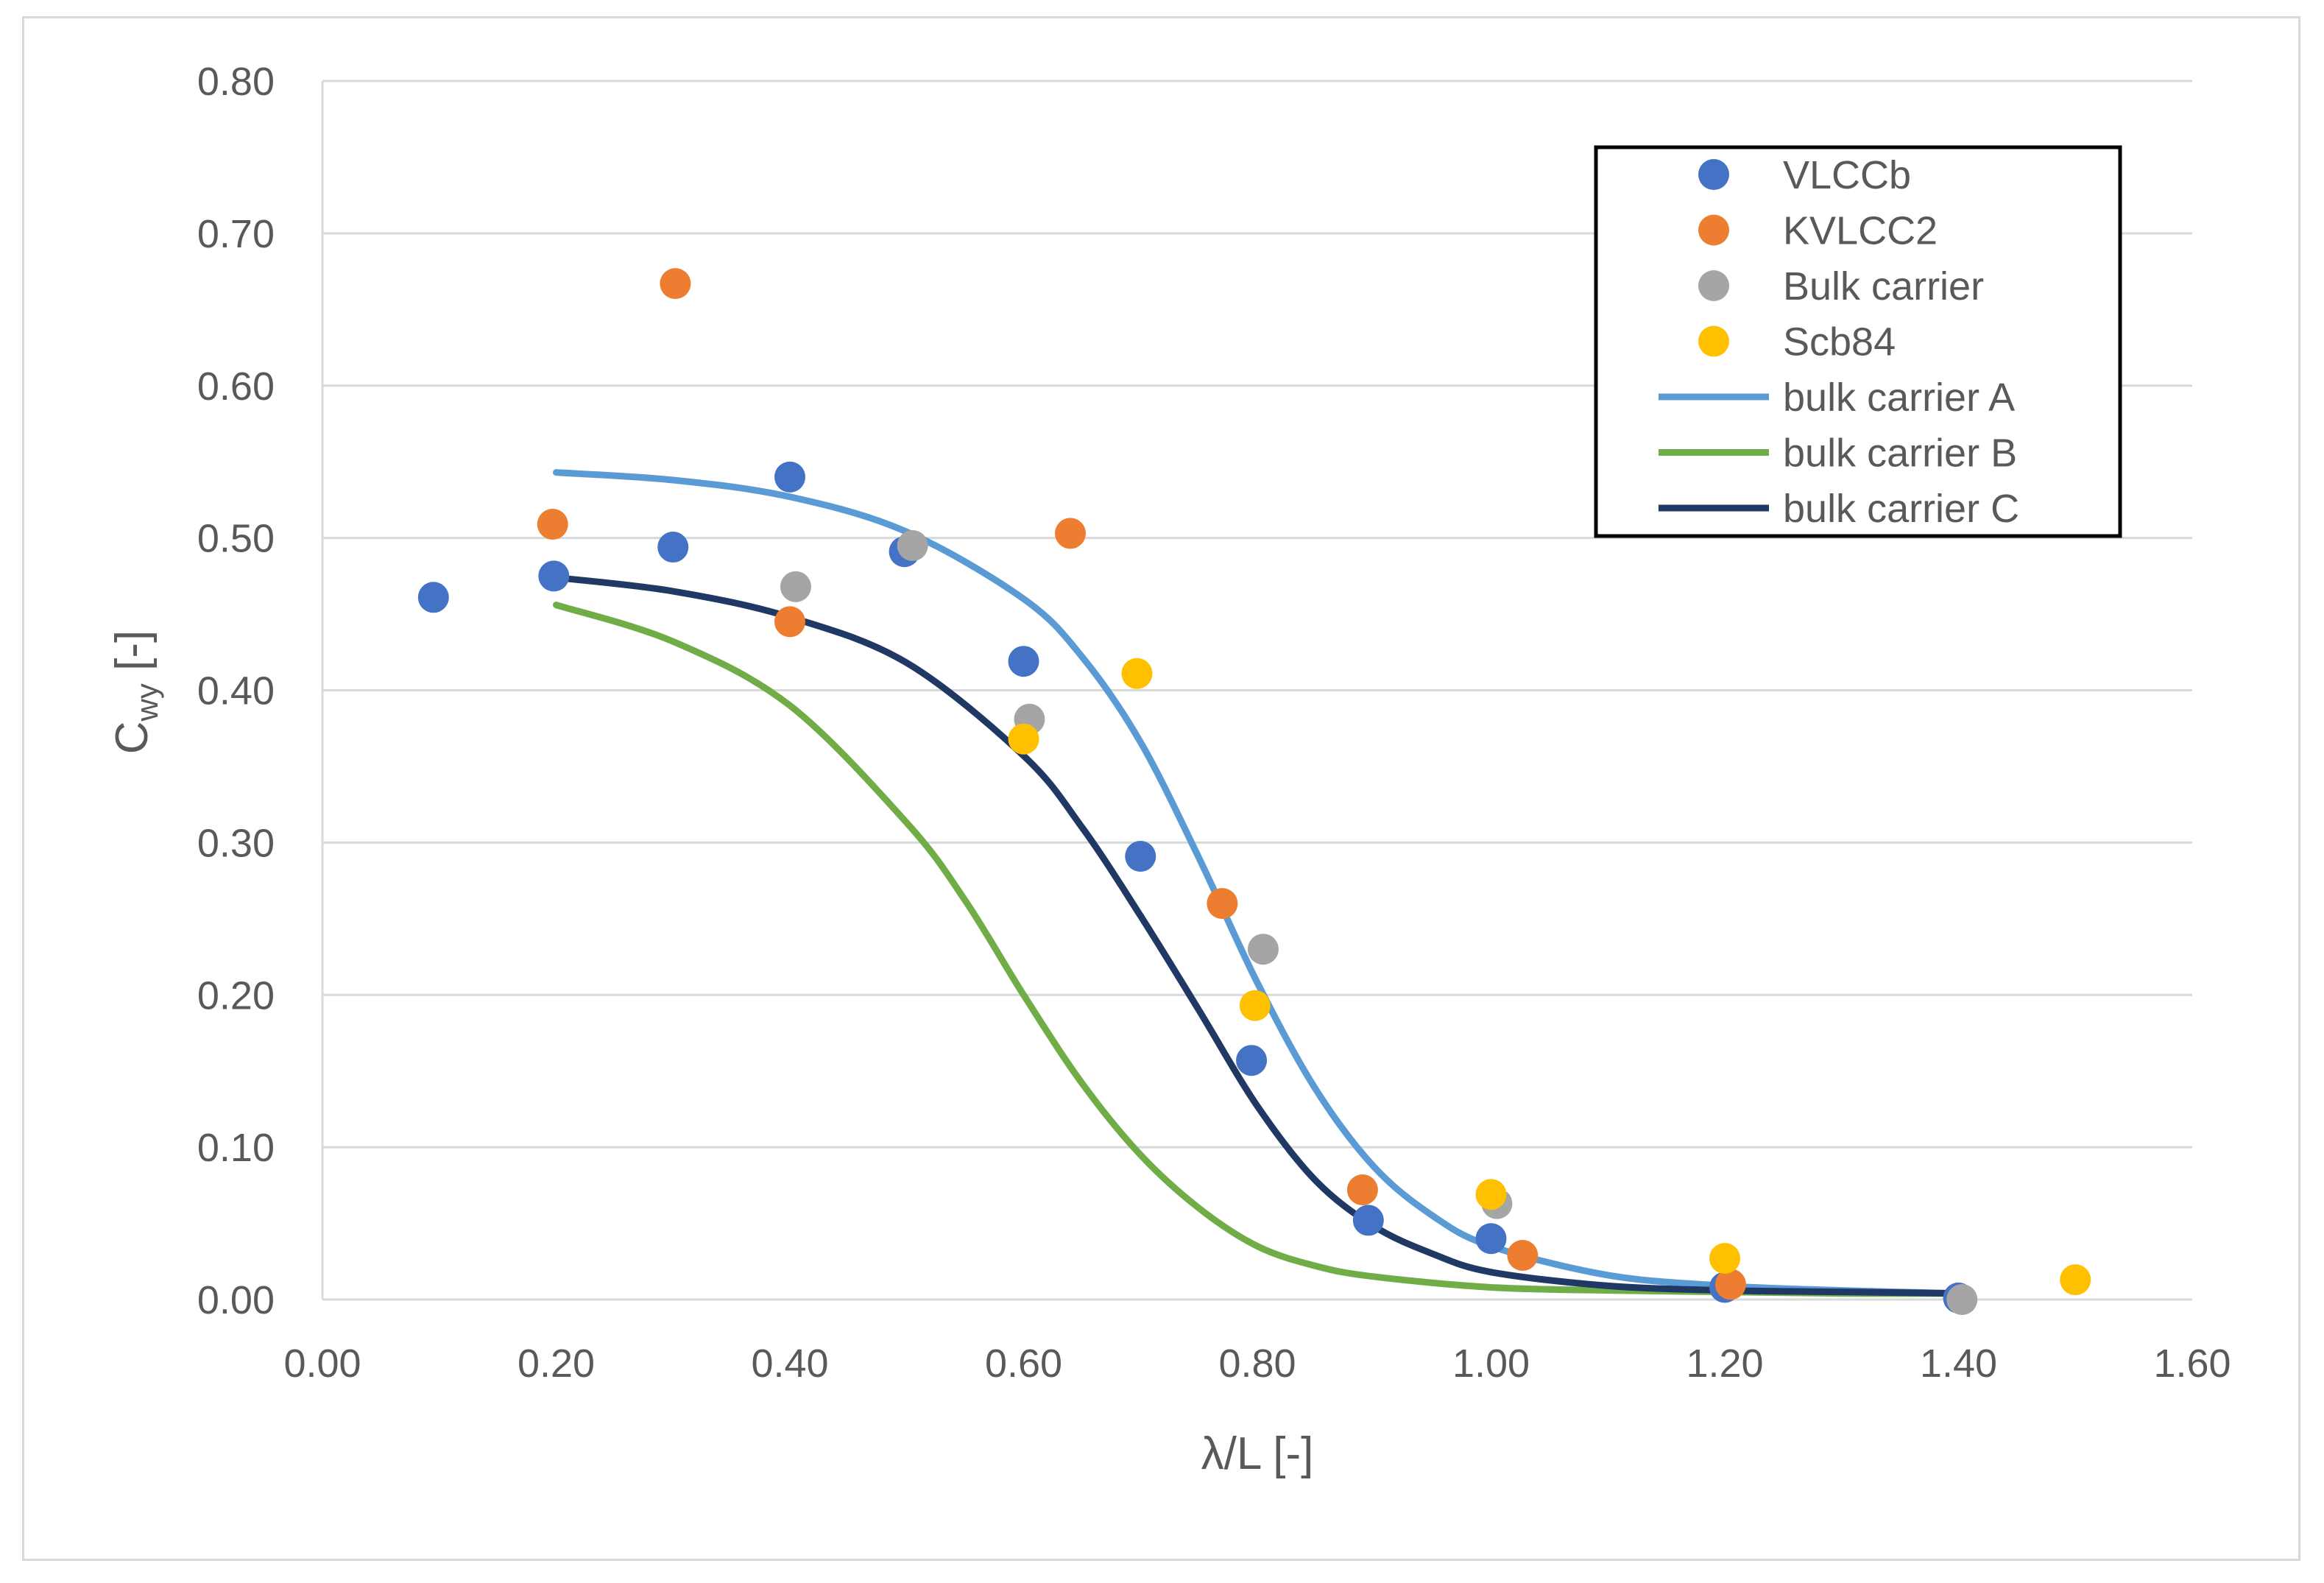 This screenshot has height=1583, width=2324. I want to click on x-tick-label: 1.20, so click(1724, 1364).